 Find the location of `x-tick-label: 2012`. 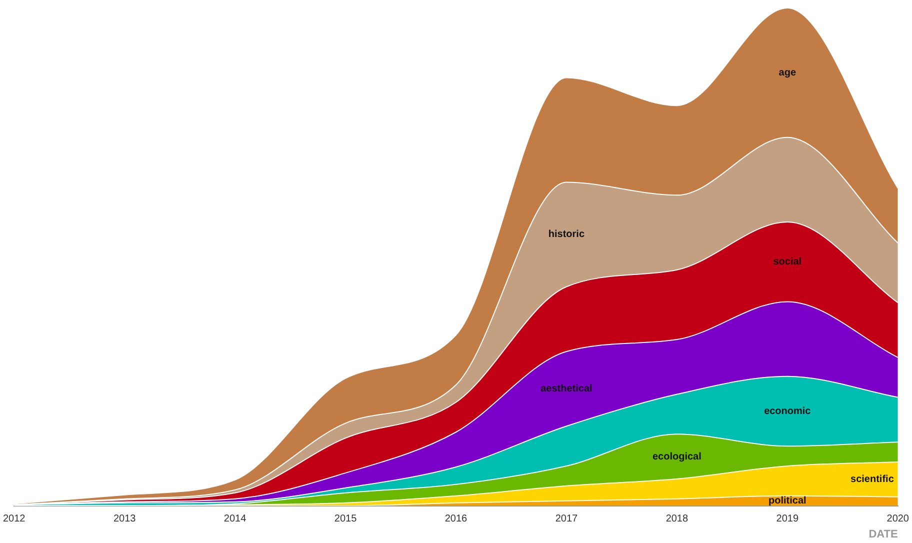

x-tick-label: 2012 is located at coordinates (14, 519).